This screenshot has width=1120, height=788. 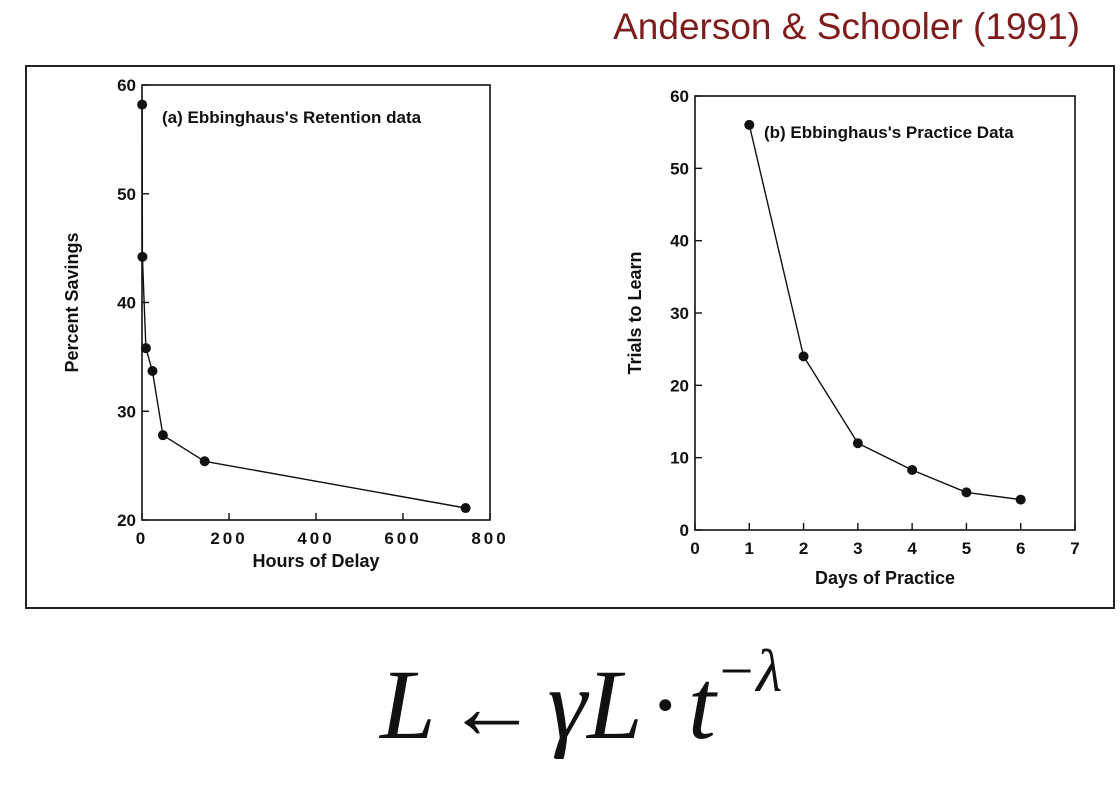 I want to click on y-tick-label: 0, so click(x=684, y=530).